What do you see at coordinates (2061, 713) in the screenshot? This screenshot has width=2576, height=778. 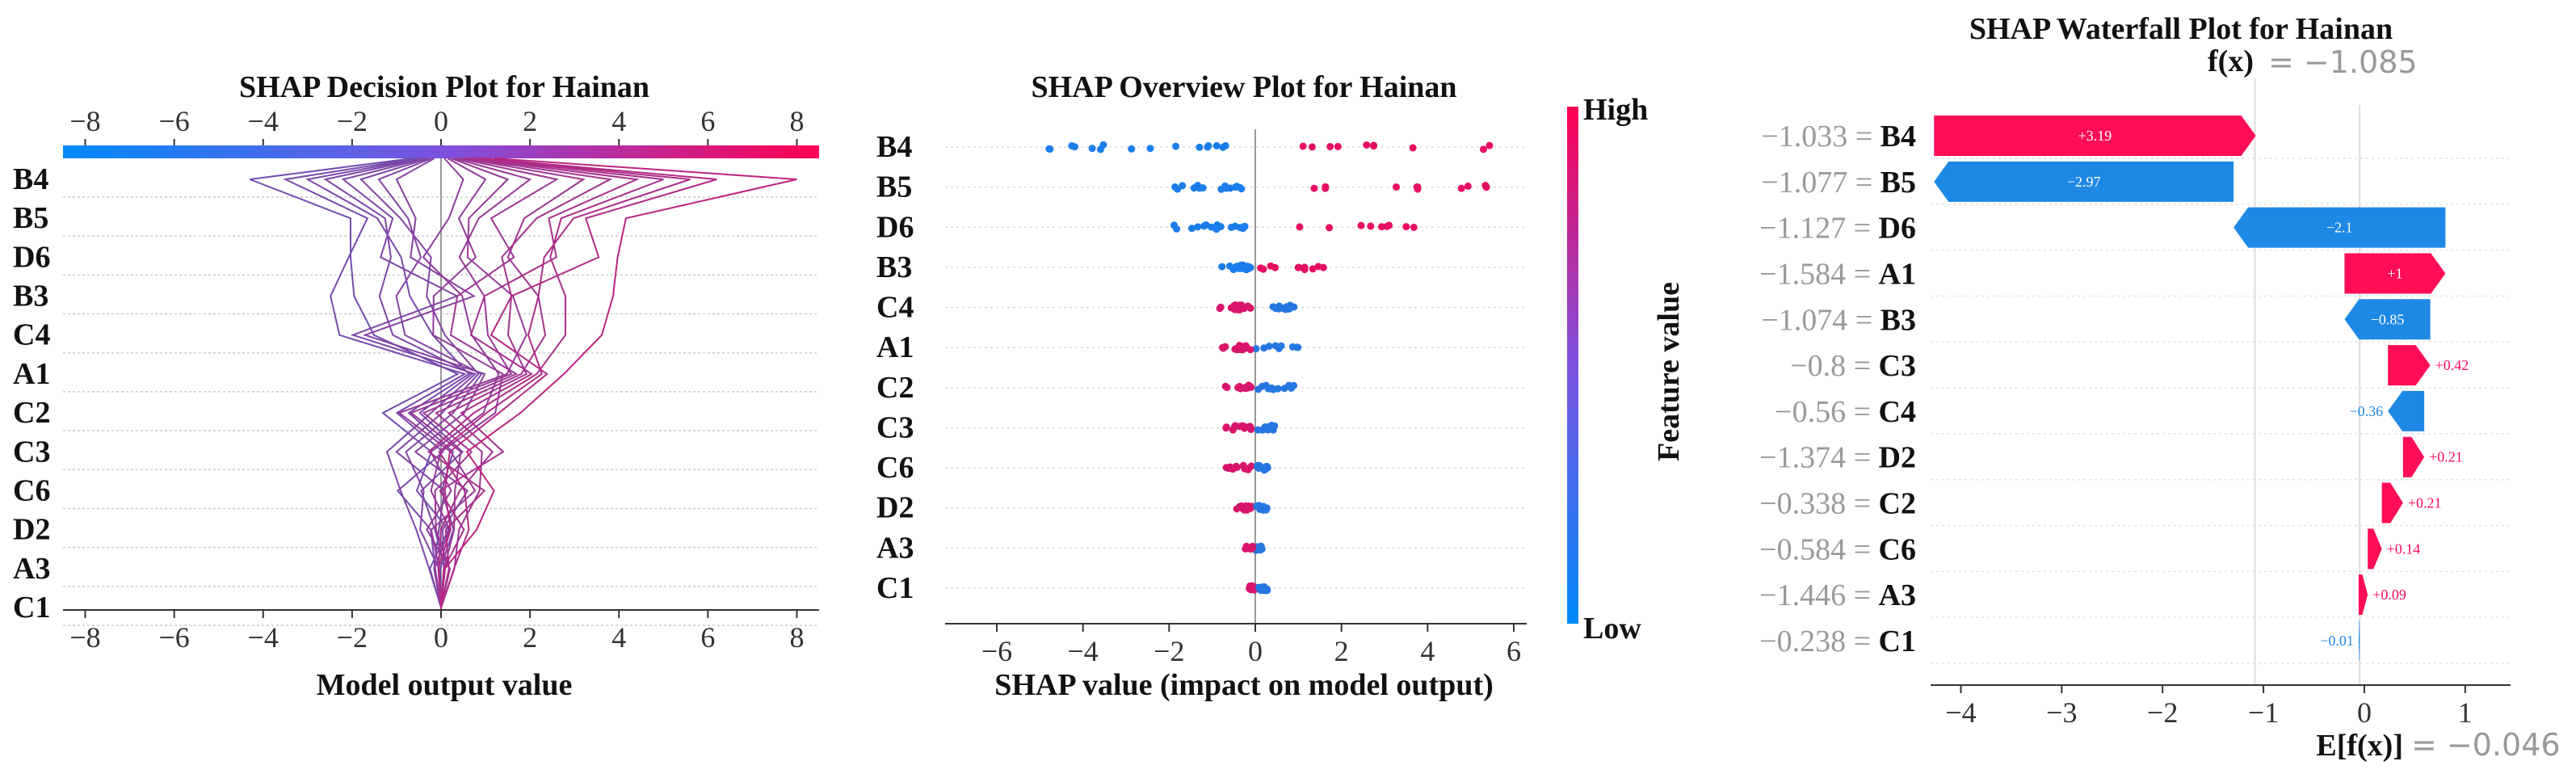 I see `waterfall-tick-label: −3` at bounding box center [2061, 713].